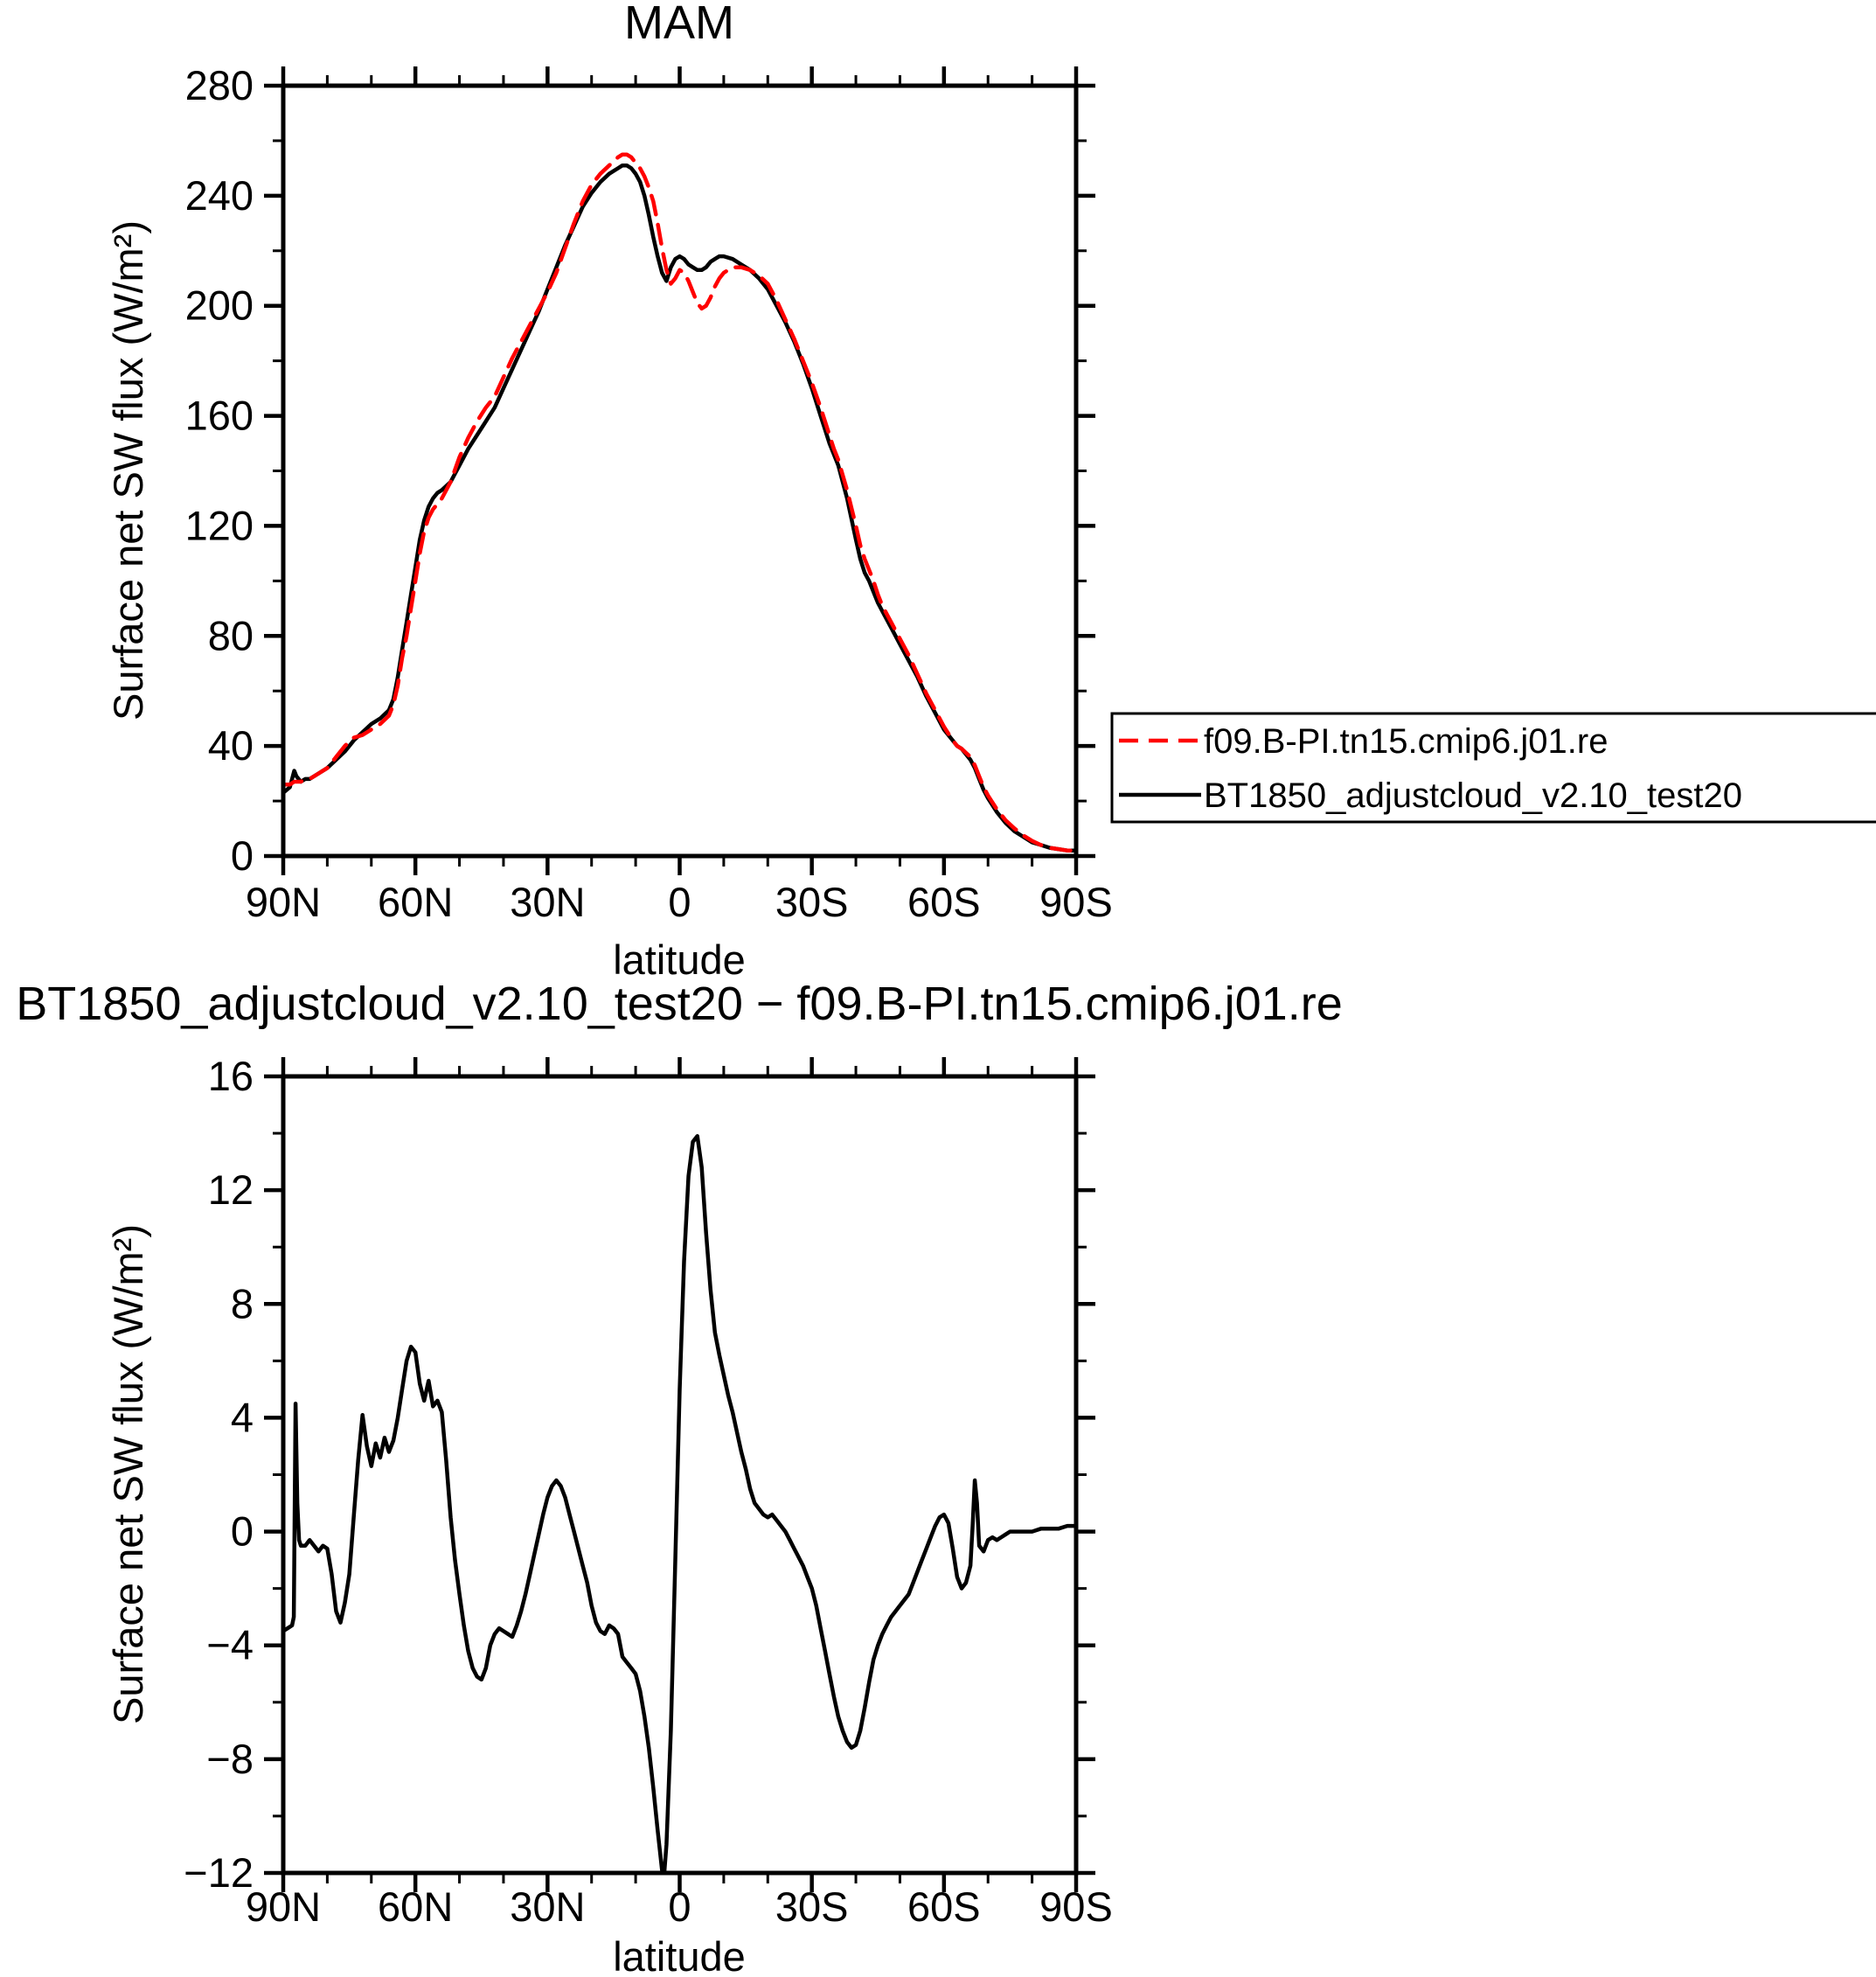  I want to click on y-tick-label: −4, so click(230, 1645).